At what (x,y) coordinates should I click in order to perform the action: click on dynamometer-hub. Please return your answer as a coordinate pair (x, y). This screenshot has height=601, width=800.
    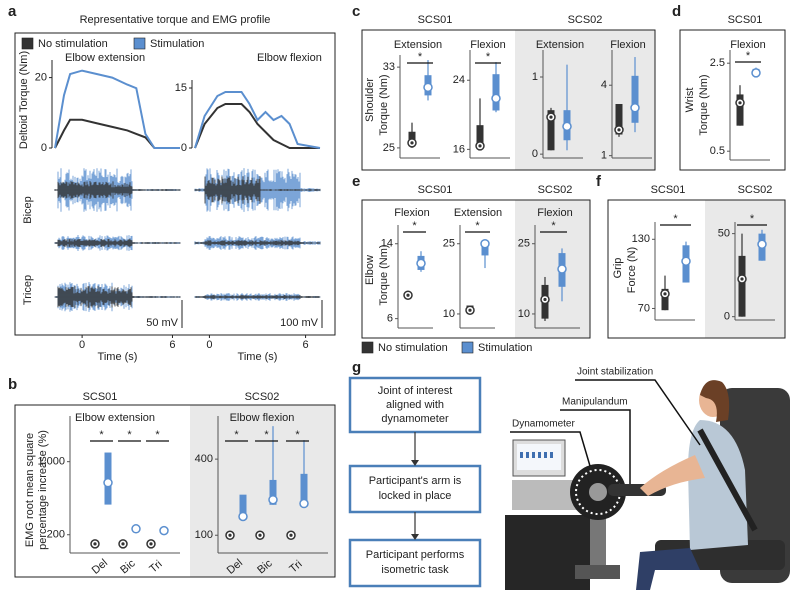
    Looking at the image, I should click on (598, 492).